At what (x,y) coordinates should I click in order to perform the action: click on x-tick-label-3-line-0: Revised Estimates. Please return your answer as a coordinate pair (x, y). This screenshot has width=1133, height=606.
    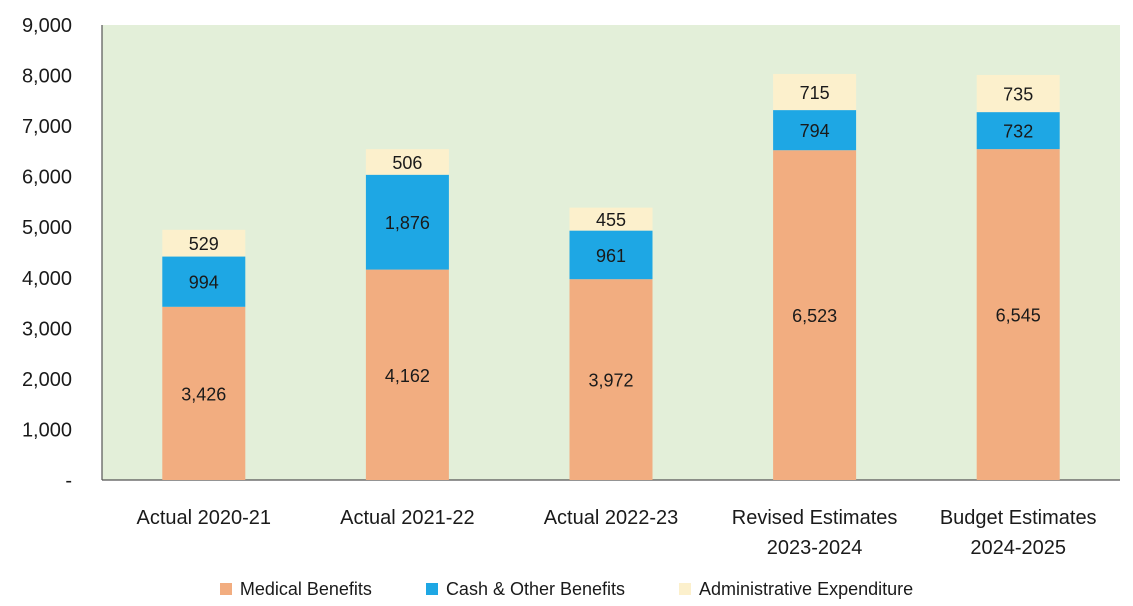
    Looking at the image, I should click on (815, 518).